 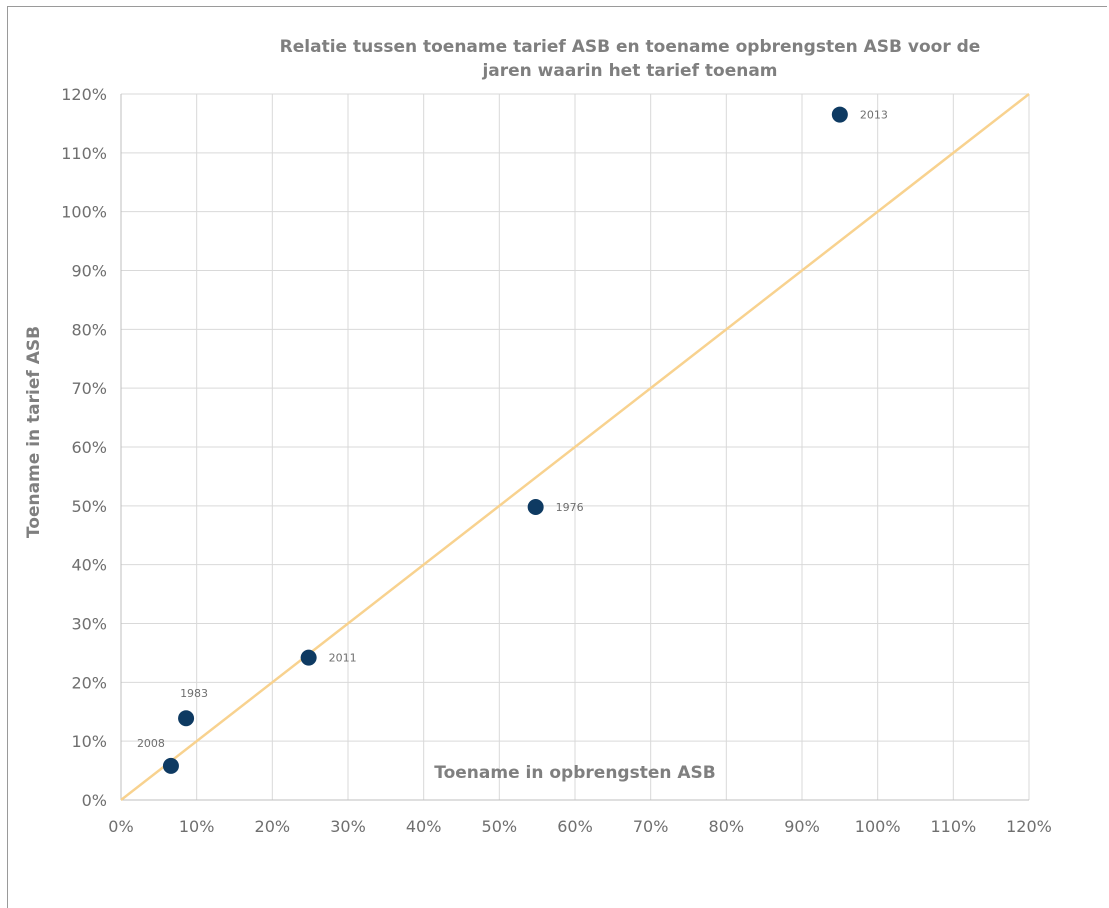 What do you see at coordinates (874, 115) in the screenshot?
I see `data-point-label: 2013` at bounding box center [874, 115].